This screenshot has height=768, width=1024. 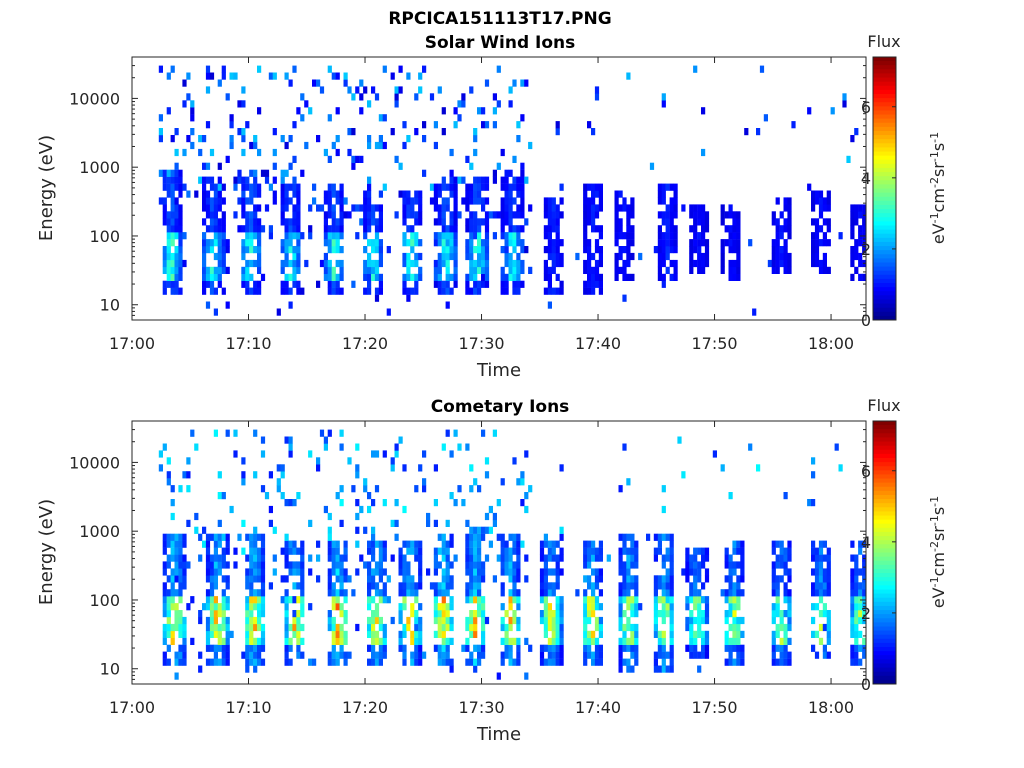 What do you see at coordinates (866, 249) in the screenshot?
I see `colorbar-tick-label: 2` at bounding box center [866, 249].